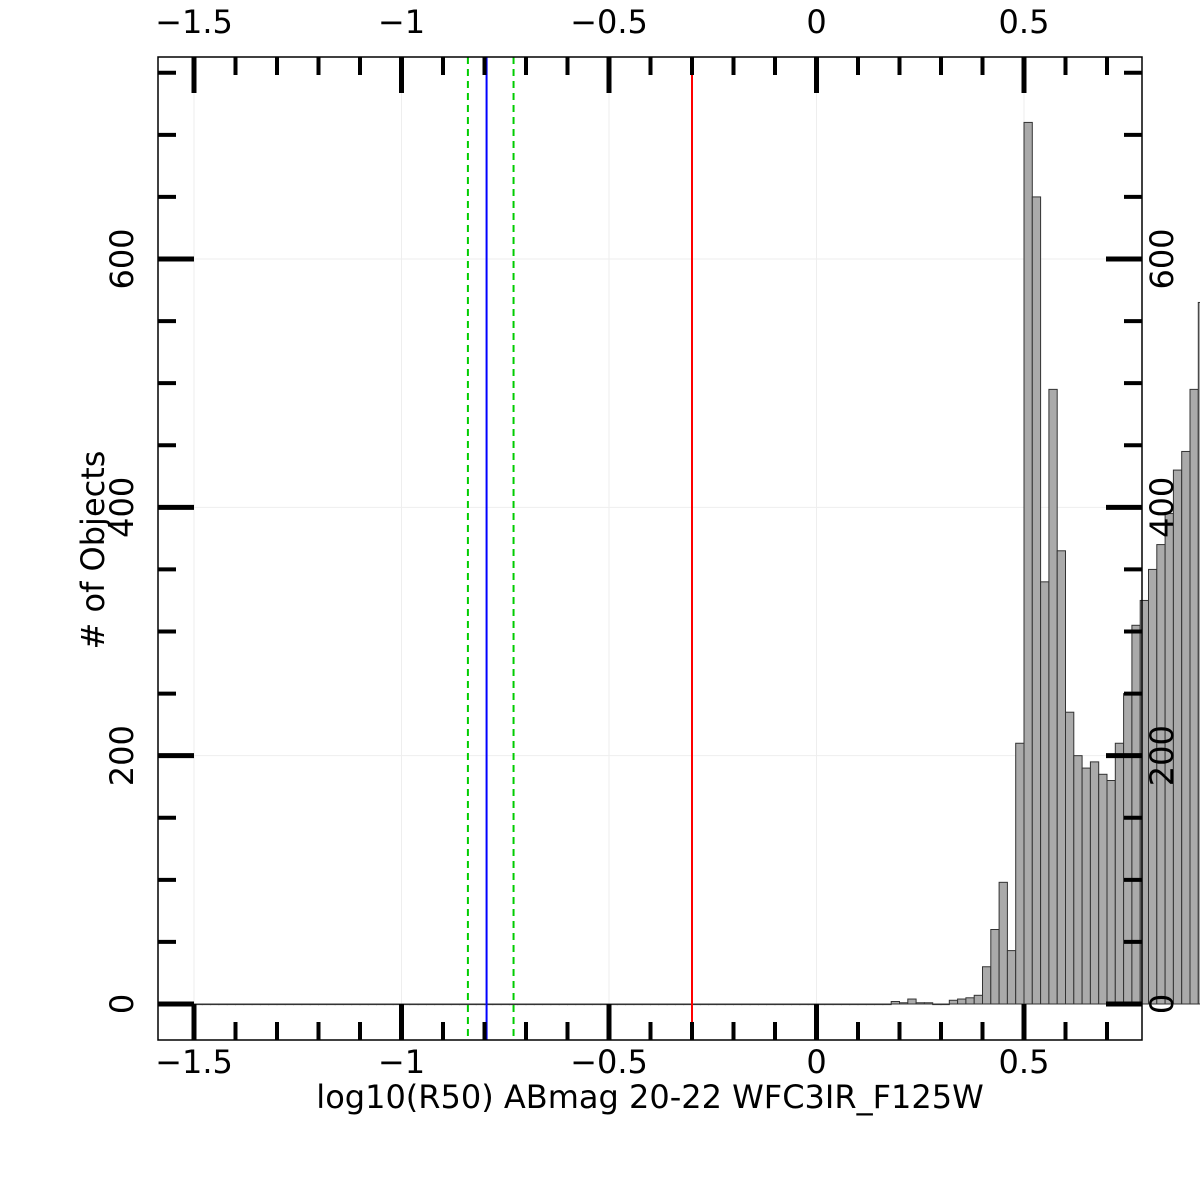 The image size is (1200, 1200). Describe the element at coordinates (122, 258) in the screenshot. I see `y-tick-label-left: 600` at that location.